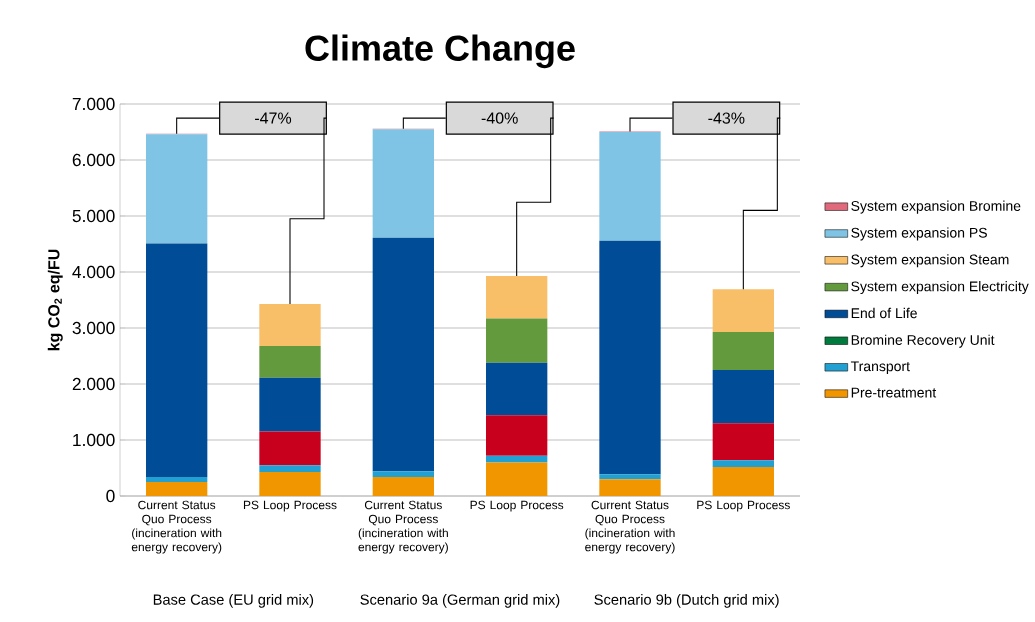 This screenshot has width=1035, height=622. Describe the element at coordinates (919, 234) in the screenshot. I see `legend-label: System expansion PS` at that location.